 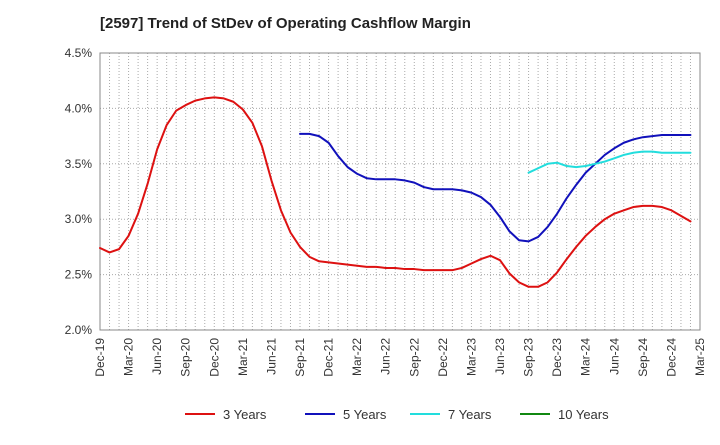 I want to click on x-tick-label: Sep-22, so click(x=414, y=357).